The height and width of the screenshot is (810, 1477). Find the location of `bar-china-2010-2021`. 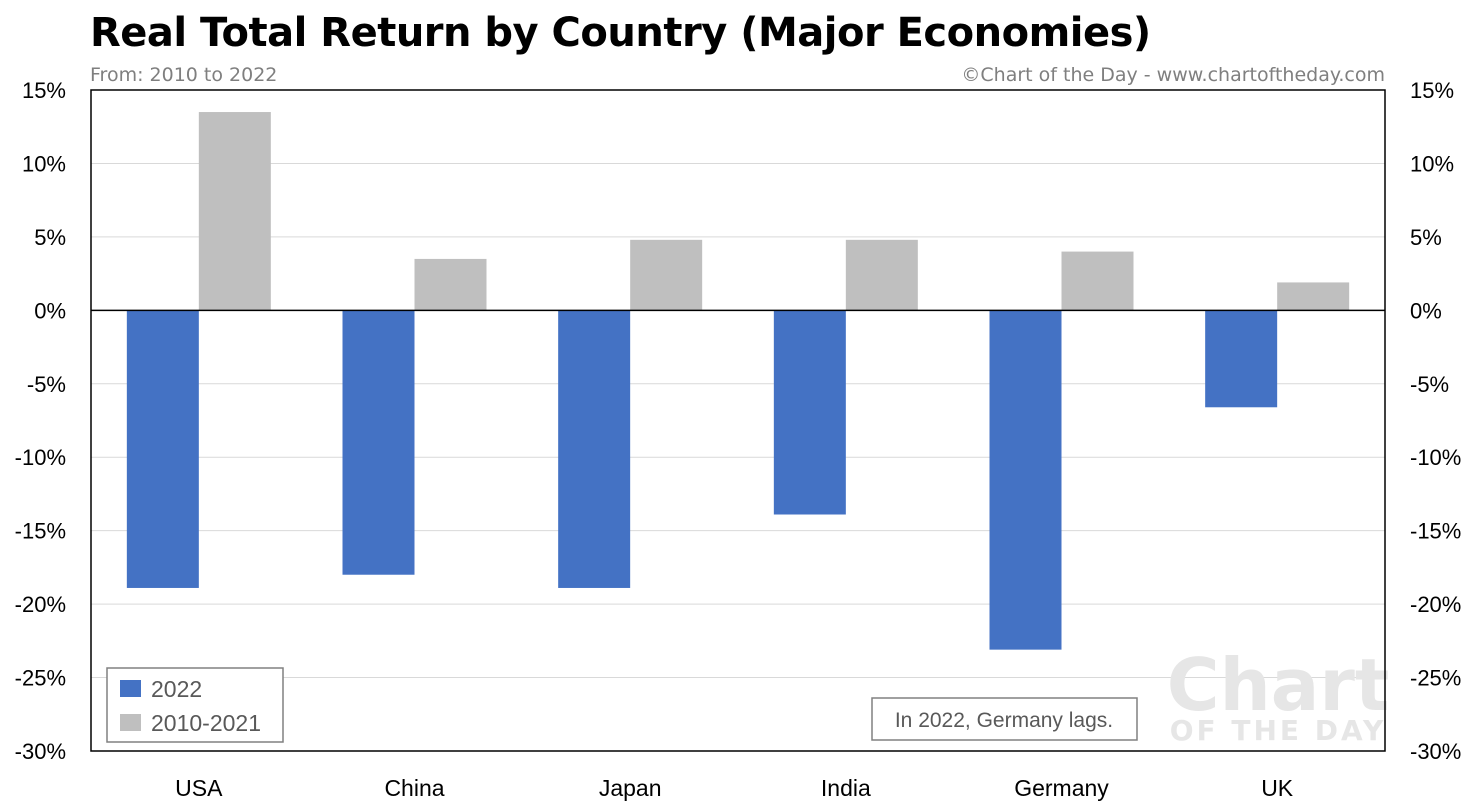

bar-china-2010-2021 is located at coordinates (450, 284).